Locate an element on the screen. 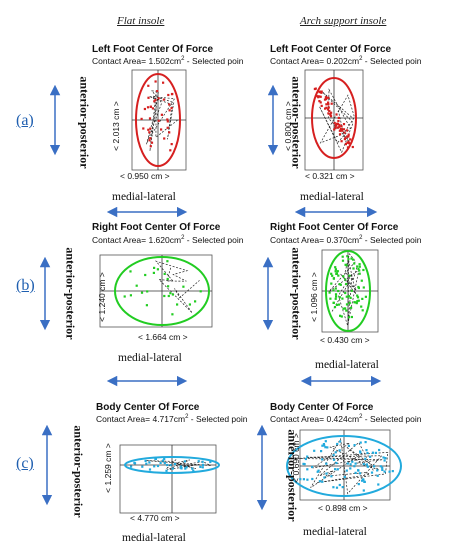 The image size is (460, 550). plot-a-left-title: Left Foot Center Of Force is located at coordinates (153, 49).